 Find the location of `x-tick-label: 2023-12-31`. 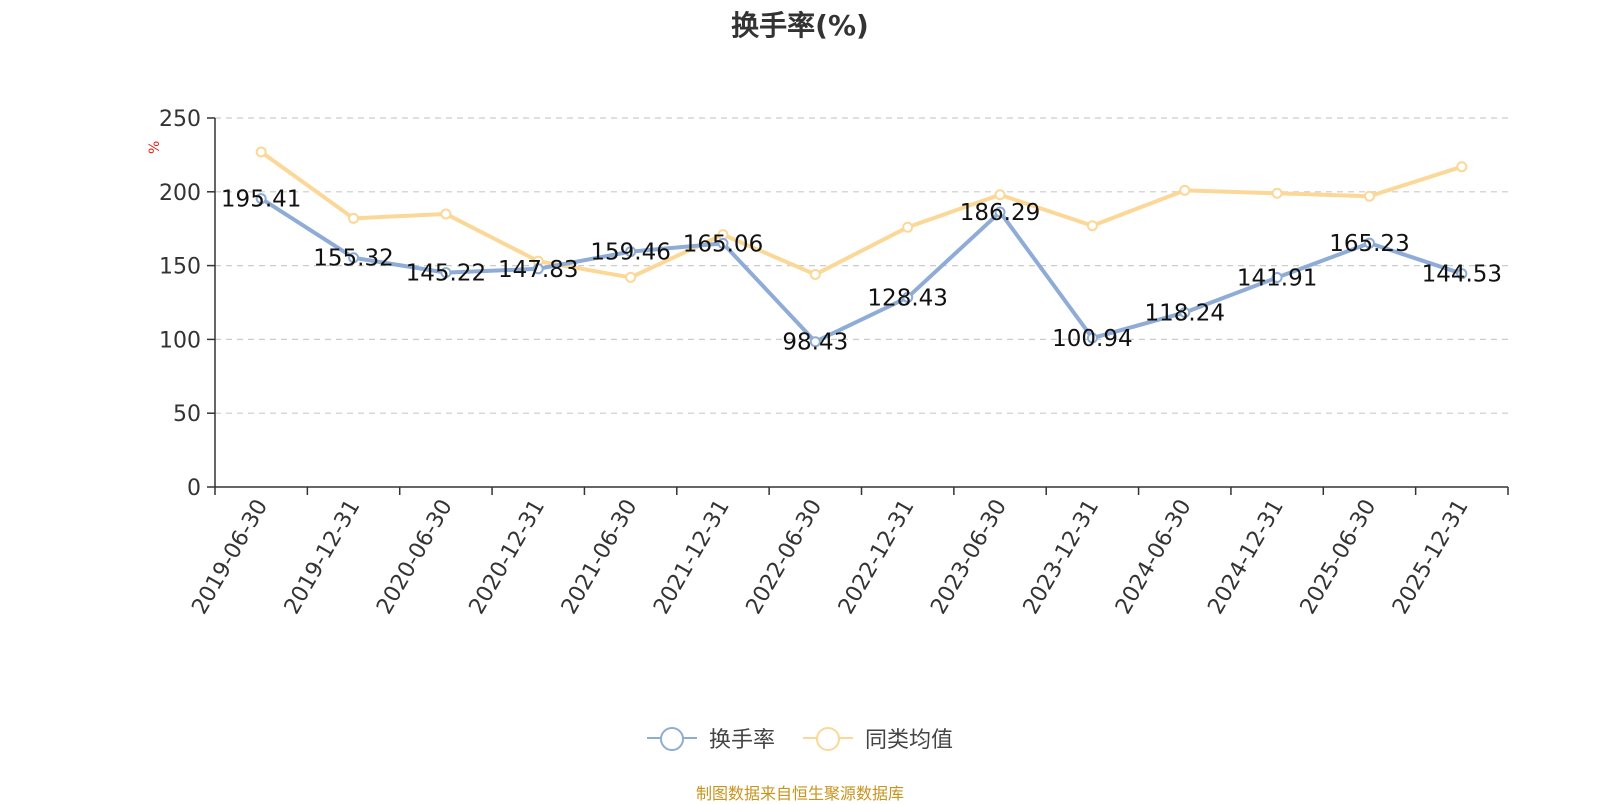

x-tick-label: 2023-12-31 is located at coordinates (1062, 556).